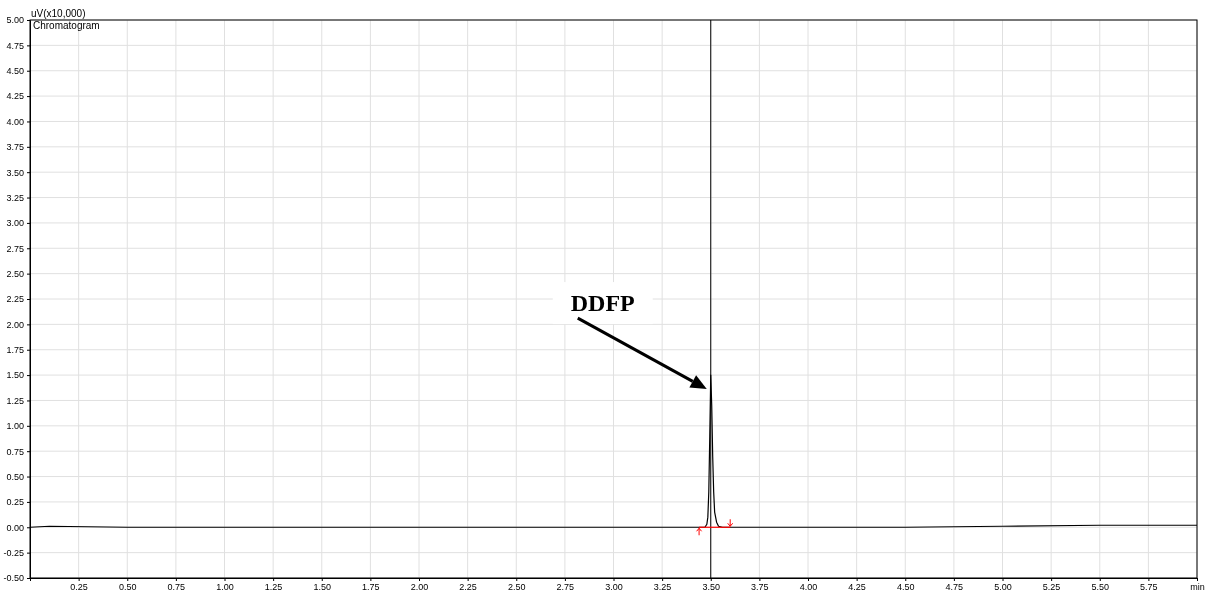 The width and height of the screenshot is (1211, 596). Describe the element at coordinates (905, 587) in the screenshot. I see `x-tick-label: 4.50` at that location.